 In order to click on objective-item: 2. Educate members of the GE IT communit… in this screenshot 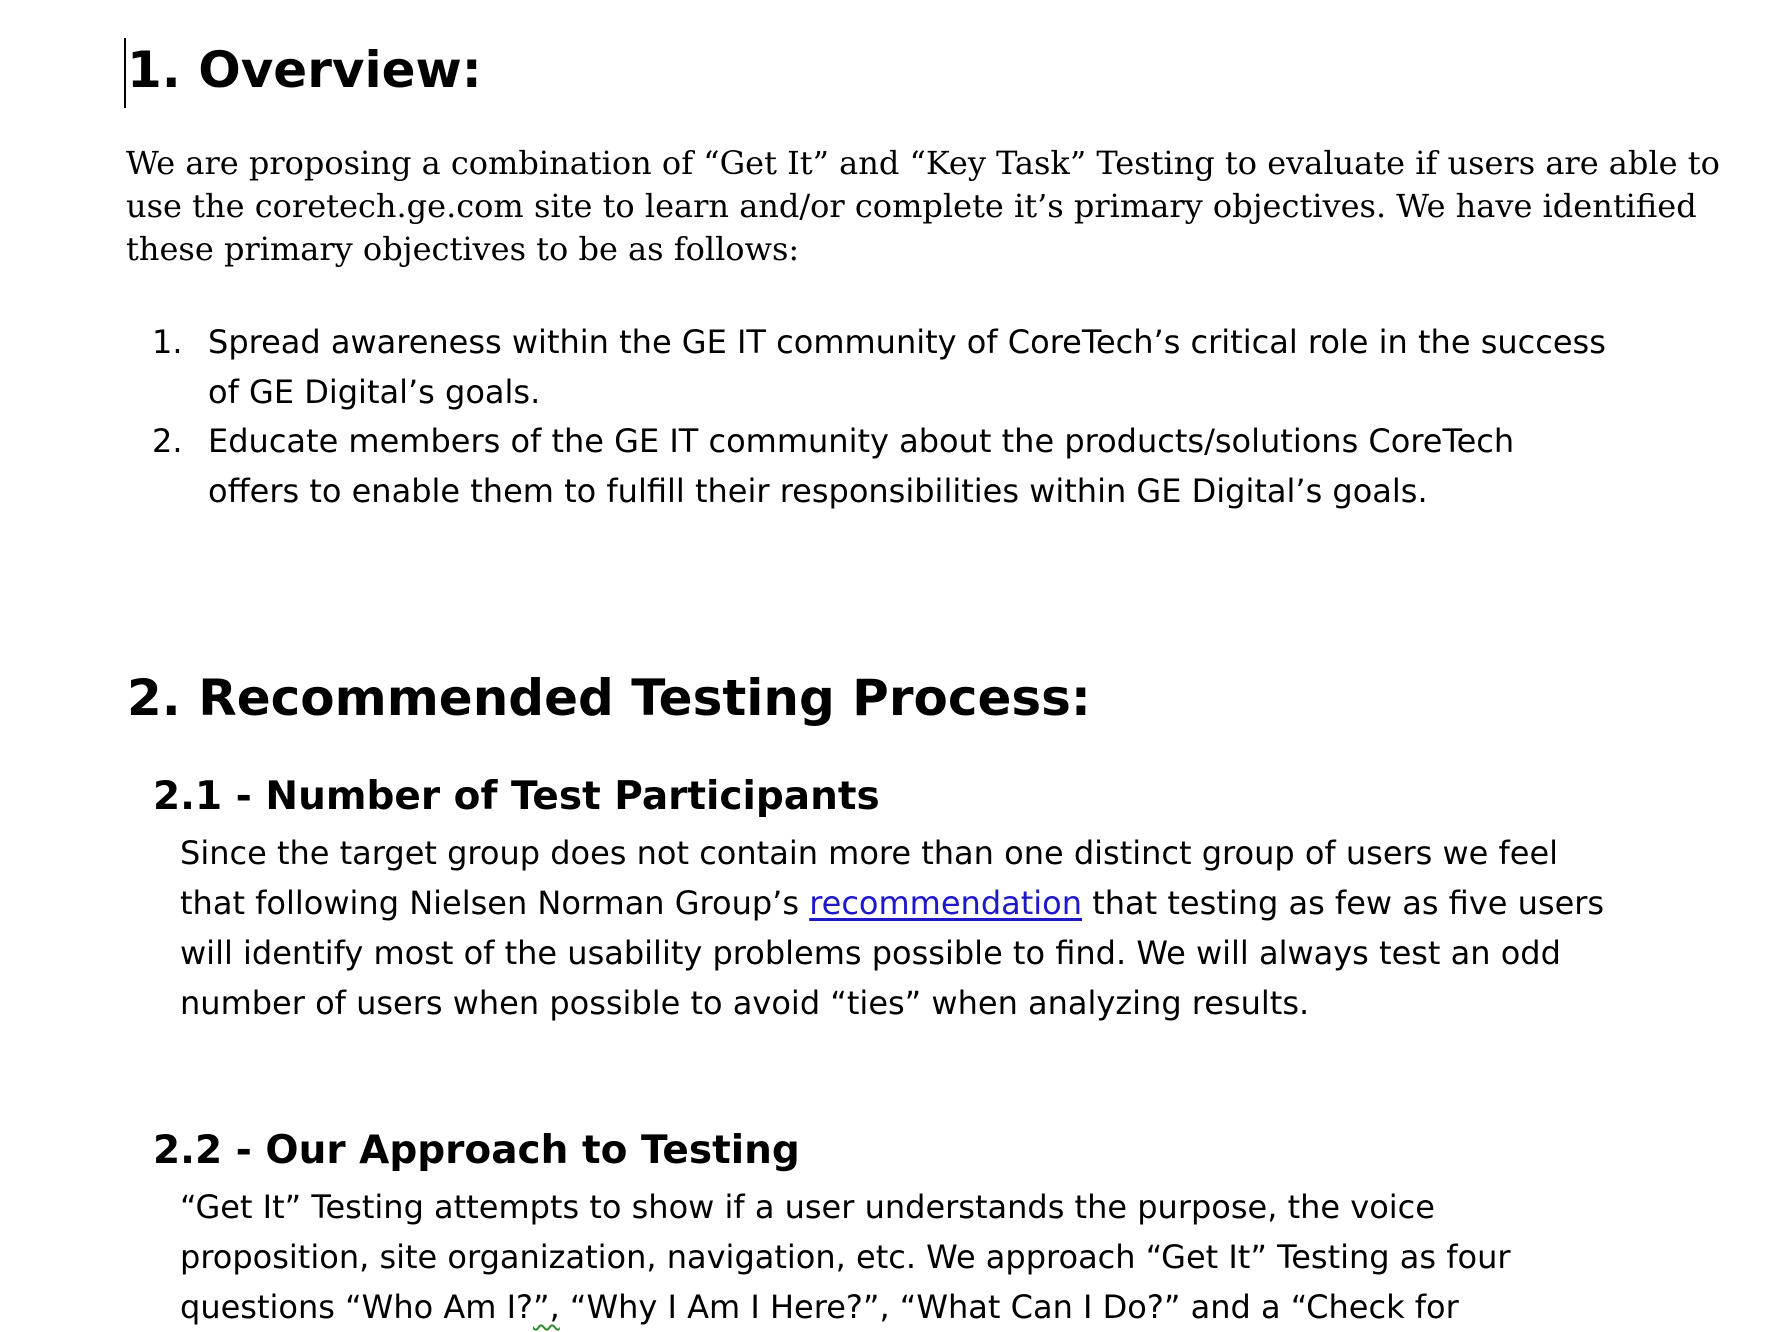, I will do `click(902, 466)`.